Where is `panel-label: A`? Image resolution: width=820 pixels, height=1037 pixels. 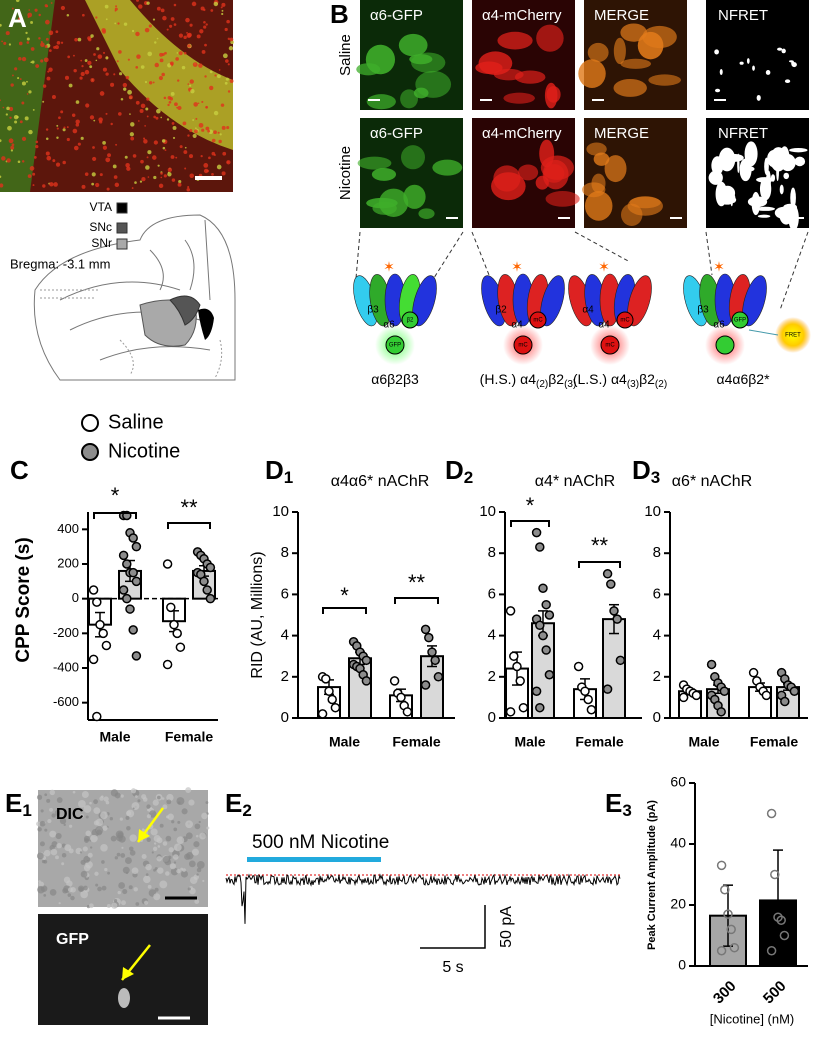 panel-label: A is located at coordinates (17, 18).